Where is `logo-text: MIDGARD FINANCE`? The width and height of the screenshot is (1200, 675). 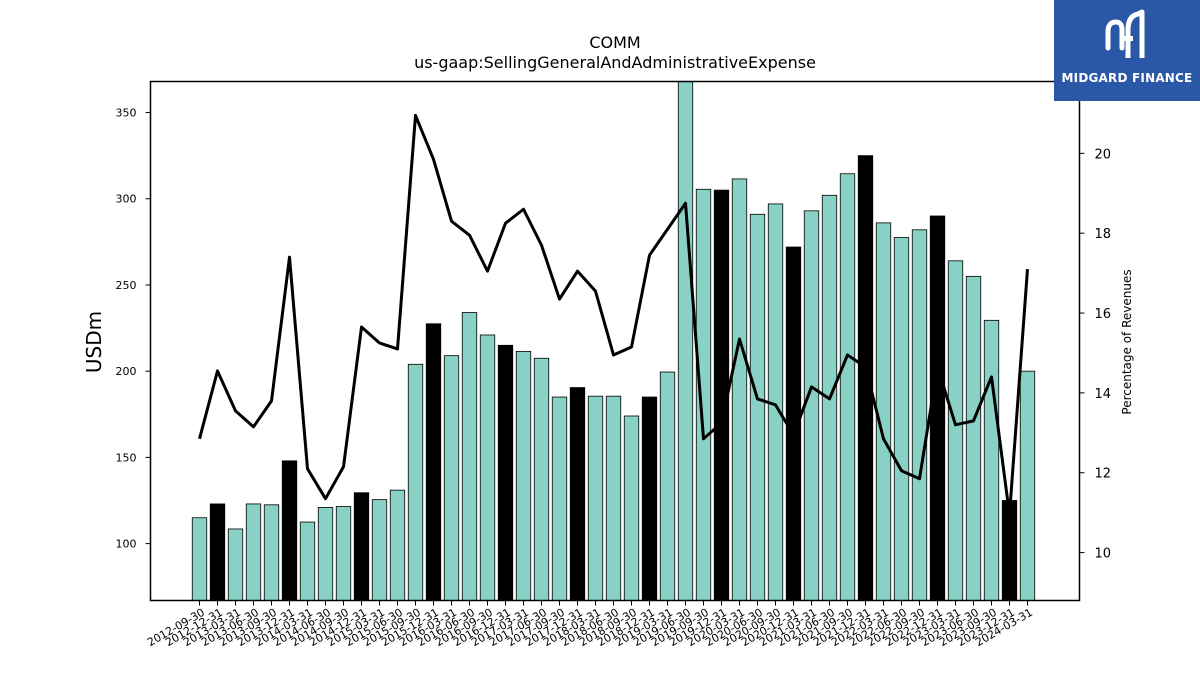
logo-text: MIDGARD FINANCE is located at coordinates (1127, 78).